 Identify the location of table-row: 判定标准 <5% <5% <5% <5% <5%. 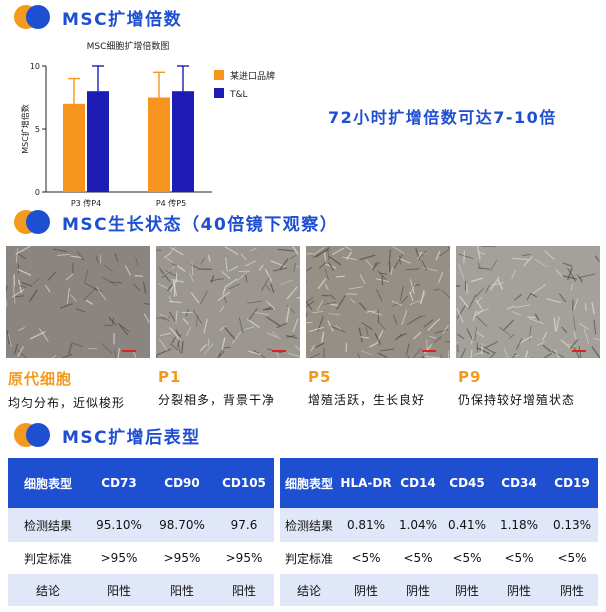
(439, 558).